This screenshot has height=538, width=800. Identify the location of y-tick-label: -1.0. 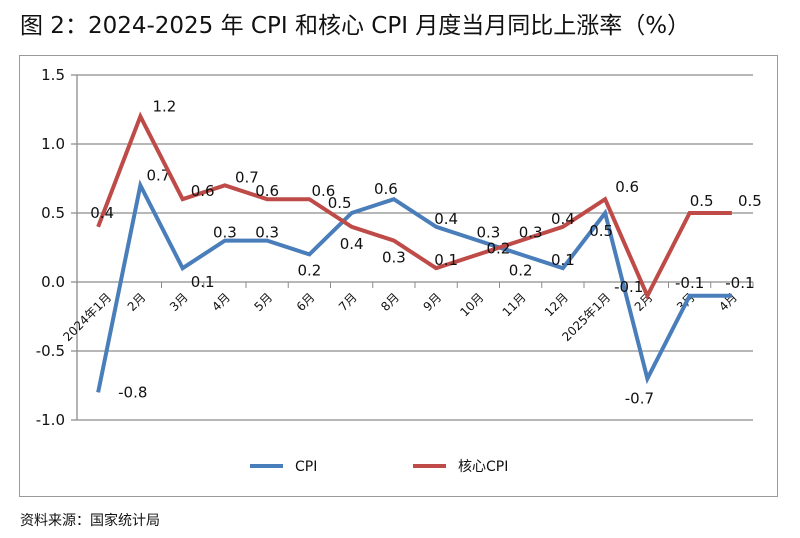
(50, 420).